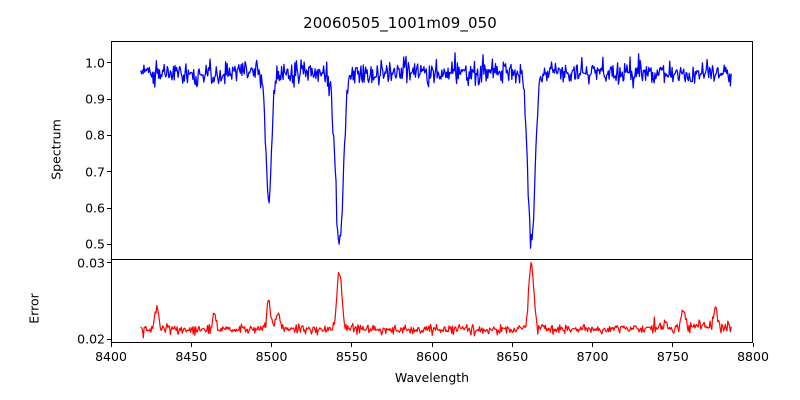 The height and width of the screenshot is (400, 800). Describe the element at coordinates (91, 263) in the screenshot. I see `y-tick-label-error: 0.03` at that location.